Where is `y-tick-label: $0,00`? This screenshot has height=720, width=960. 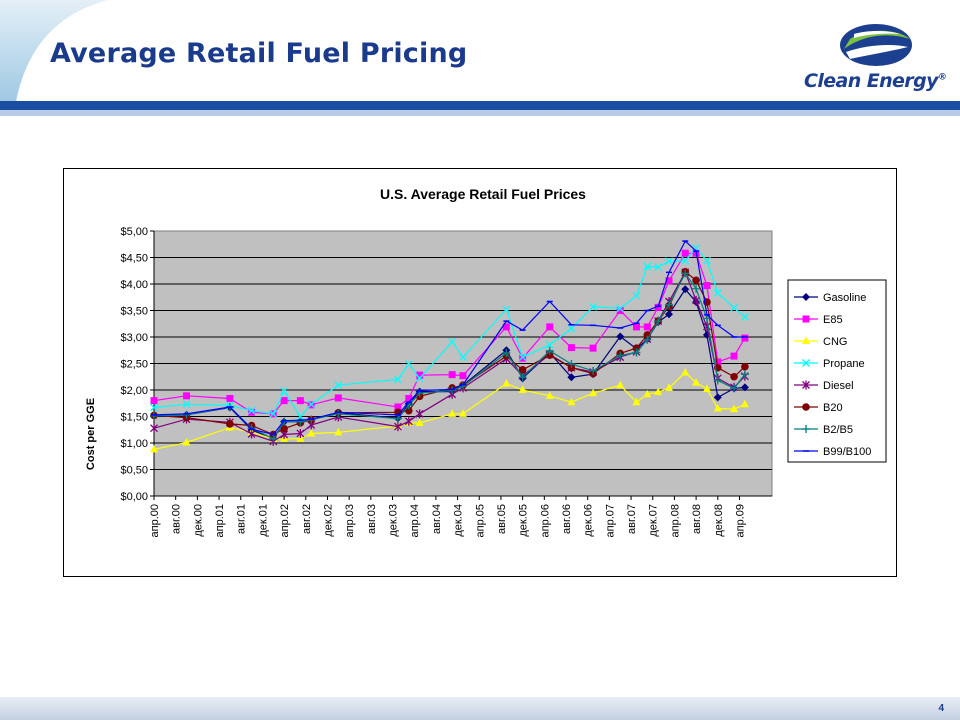
y-tick-label: $0,00 is located at coordinates (134, 497).